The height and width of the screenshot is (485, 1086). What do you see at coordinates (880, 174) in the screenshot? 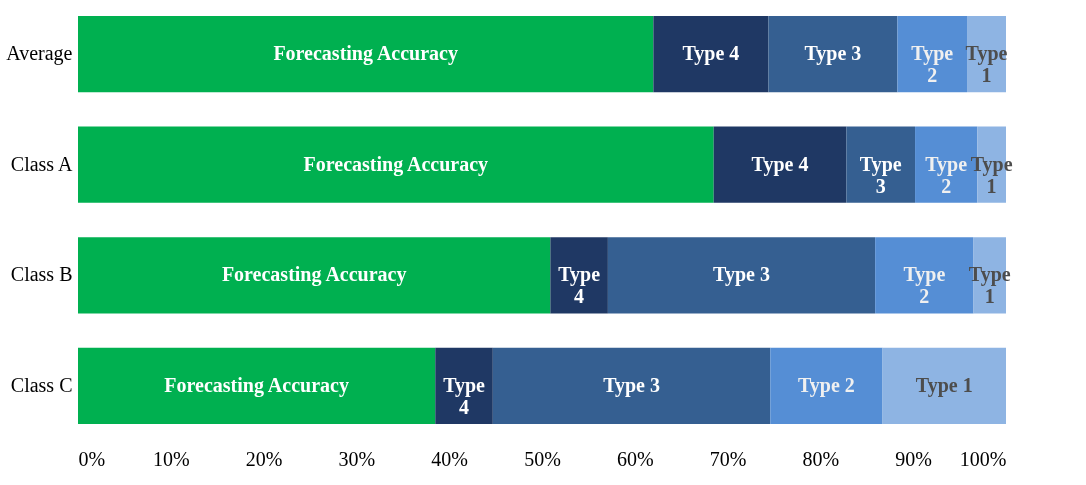
I see `series-label: Type 3` at bounding box center [880, 174].